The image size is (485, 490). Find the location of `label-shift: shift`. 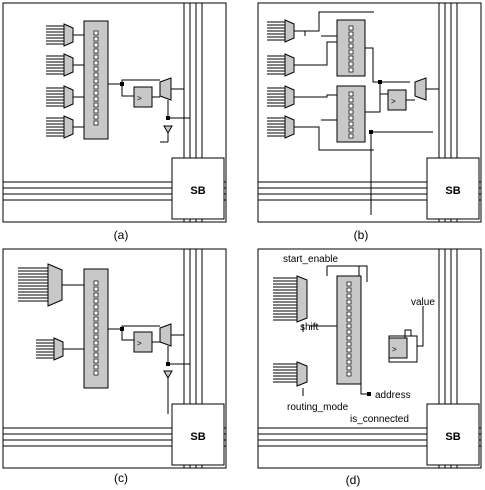

label-shift: shift is located at coordinates (309, 327).